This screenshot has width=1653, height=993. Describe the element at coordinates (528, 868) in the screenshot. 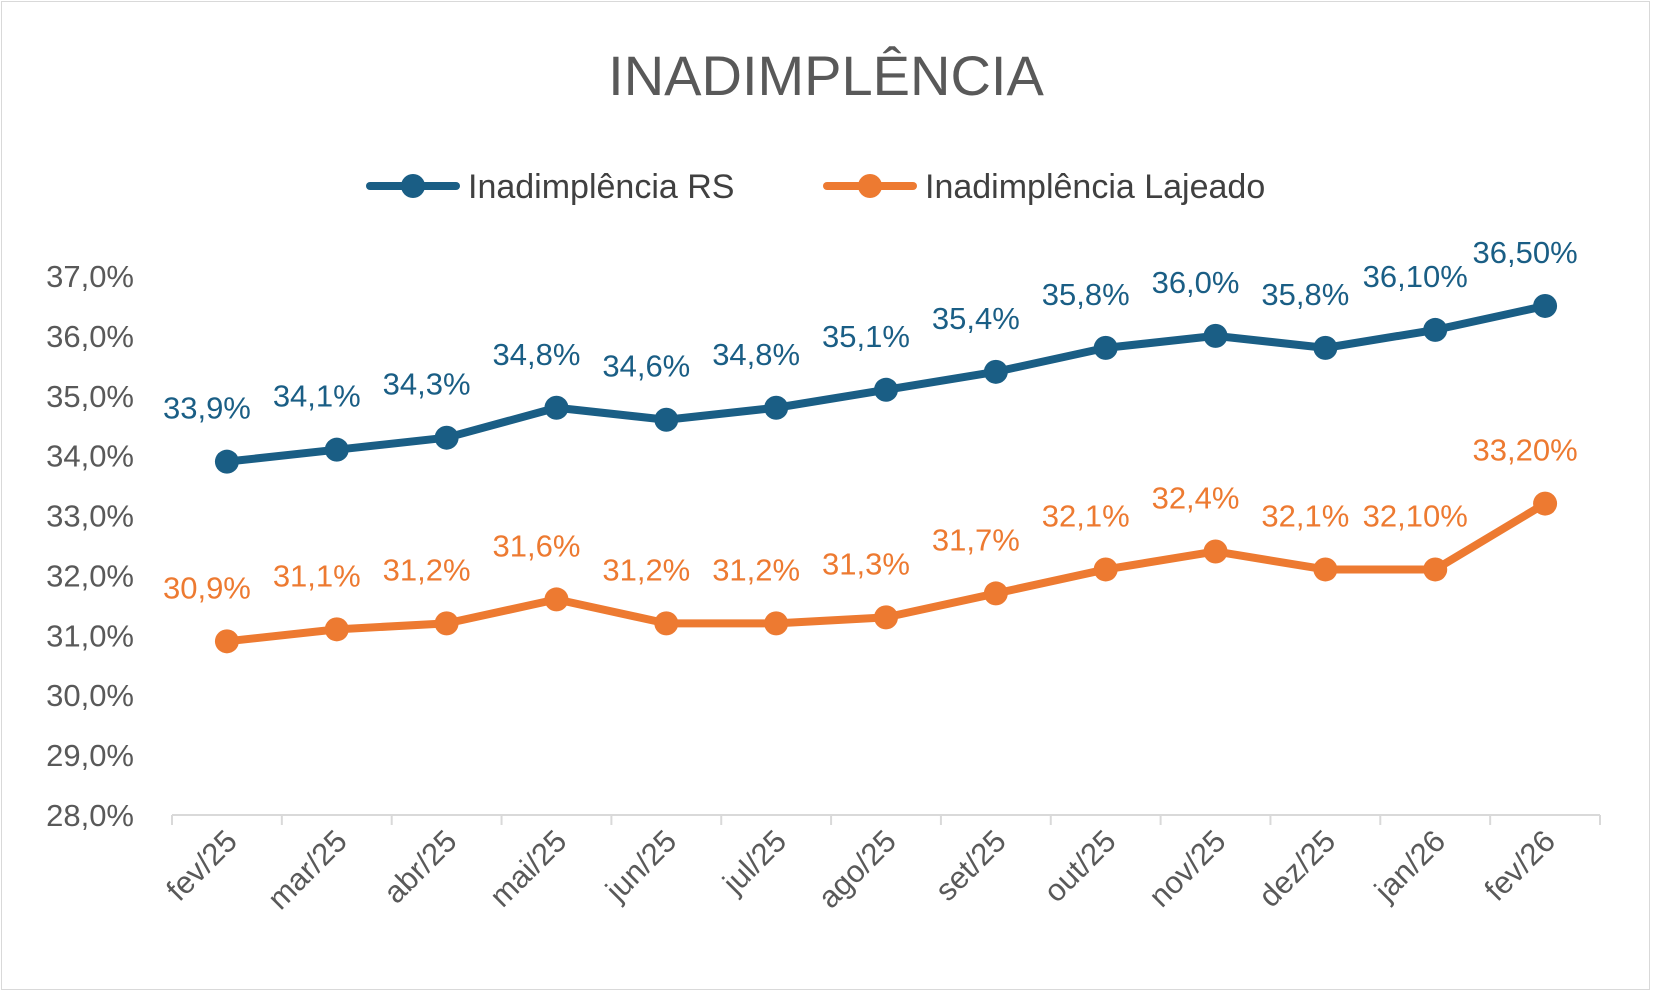

I see `x-axis-tick-label: mai/25` at that location.